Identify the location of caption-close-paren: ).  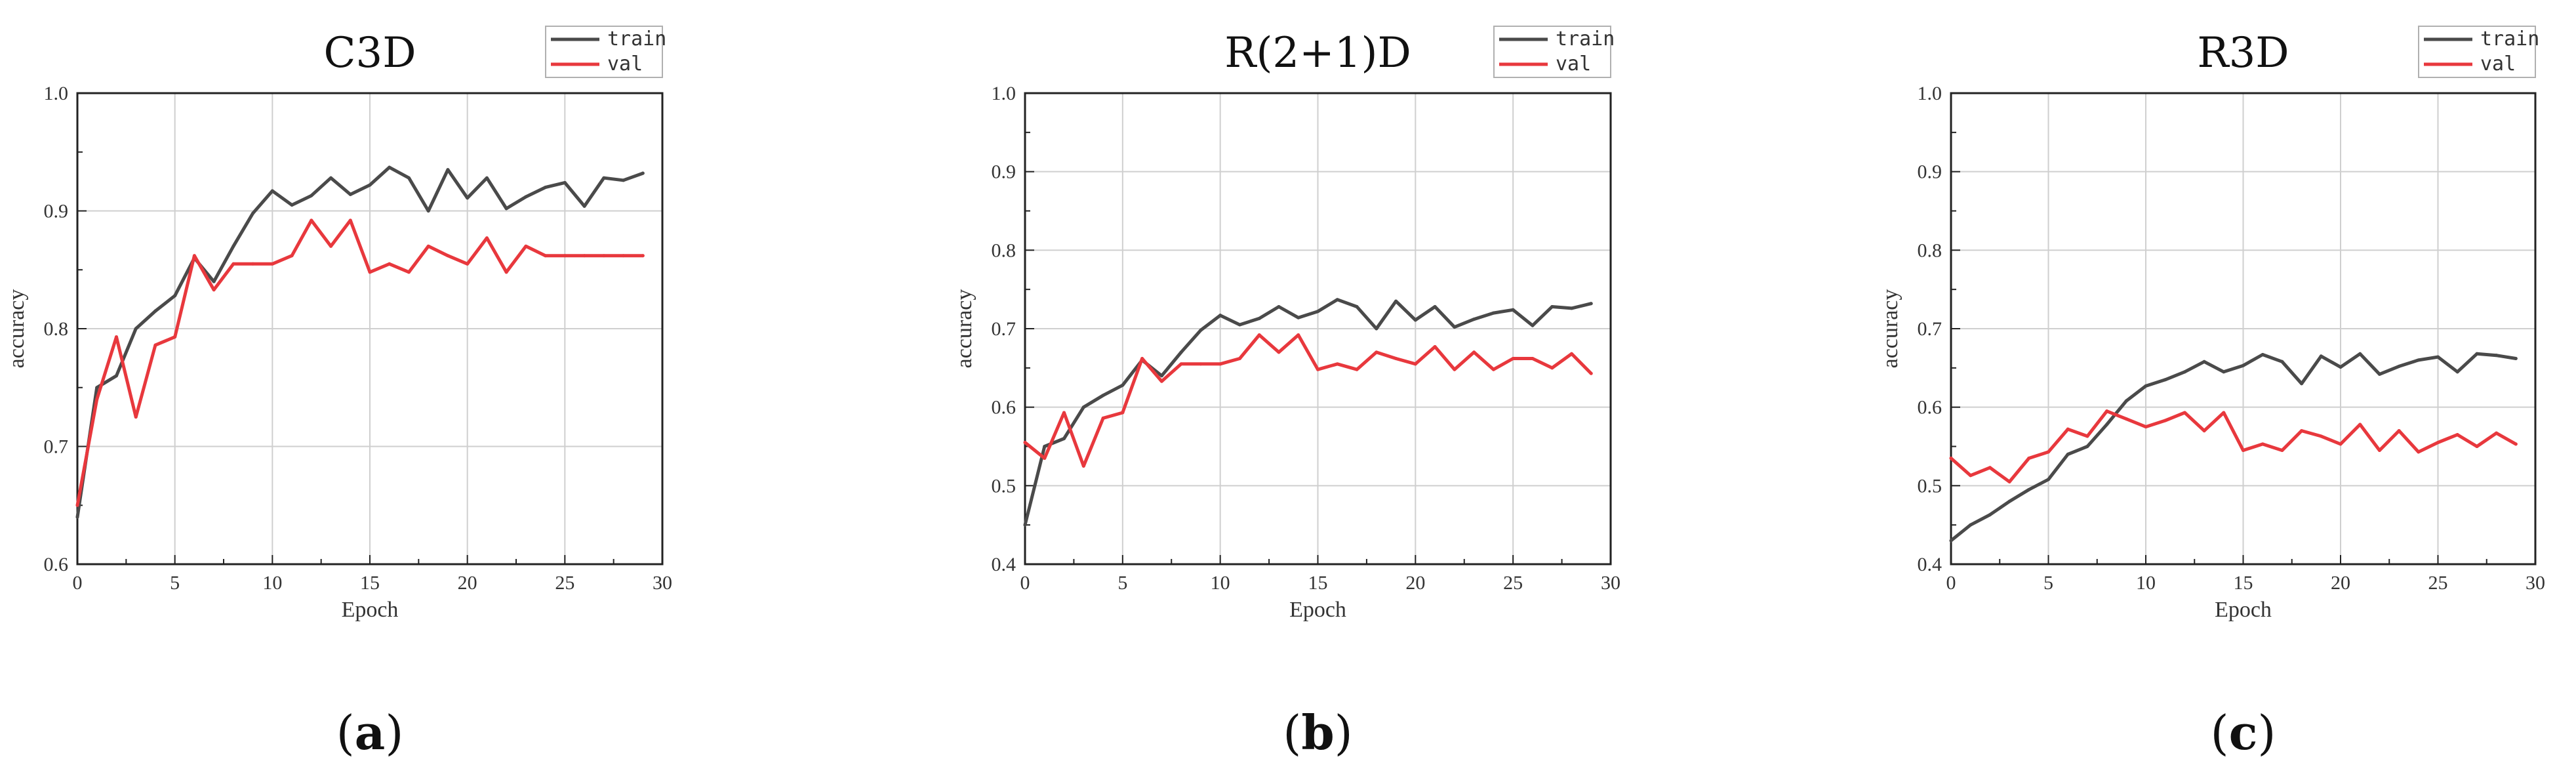
(394, 733).